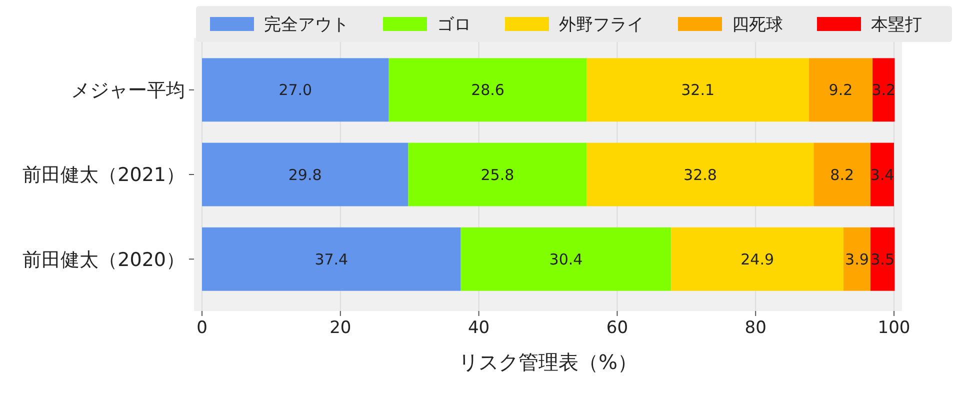 The image size is (960, 406). I want to click on data-label: 8.2, so click(842, 175).